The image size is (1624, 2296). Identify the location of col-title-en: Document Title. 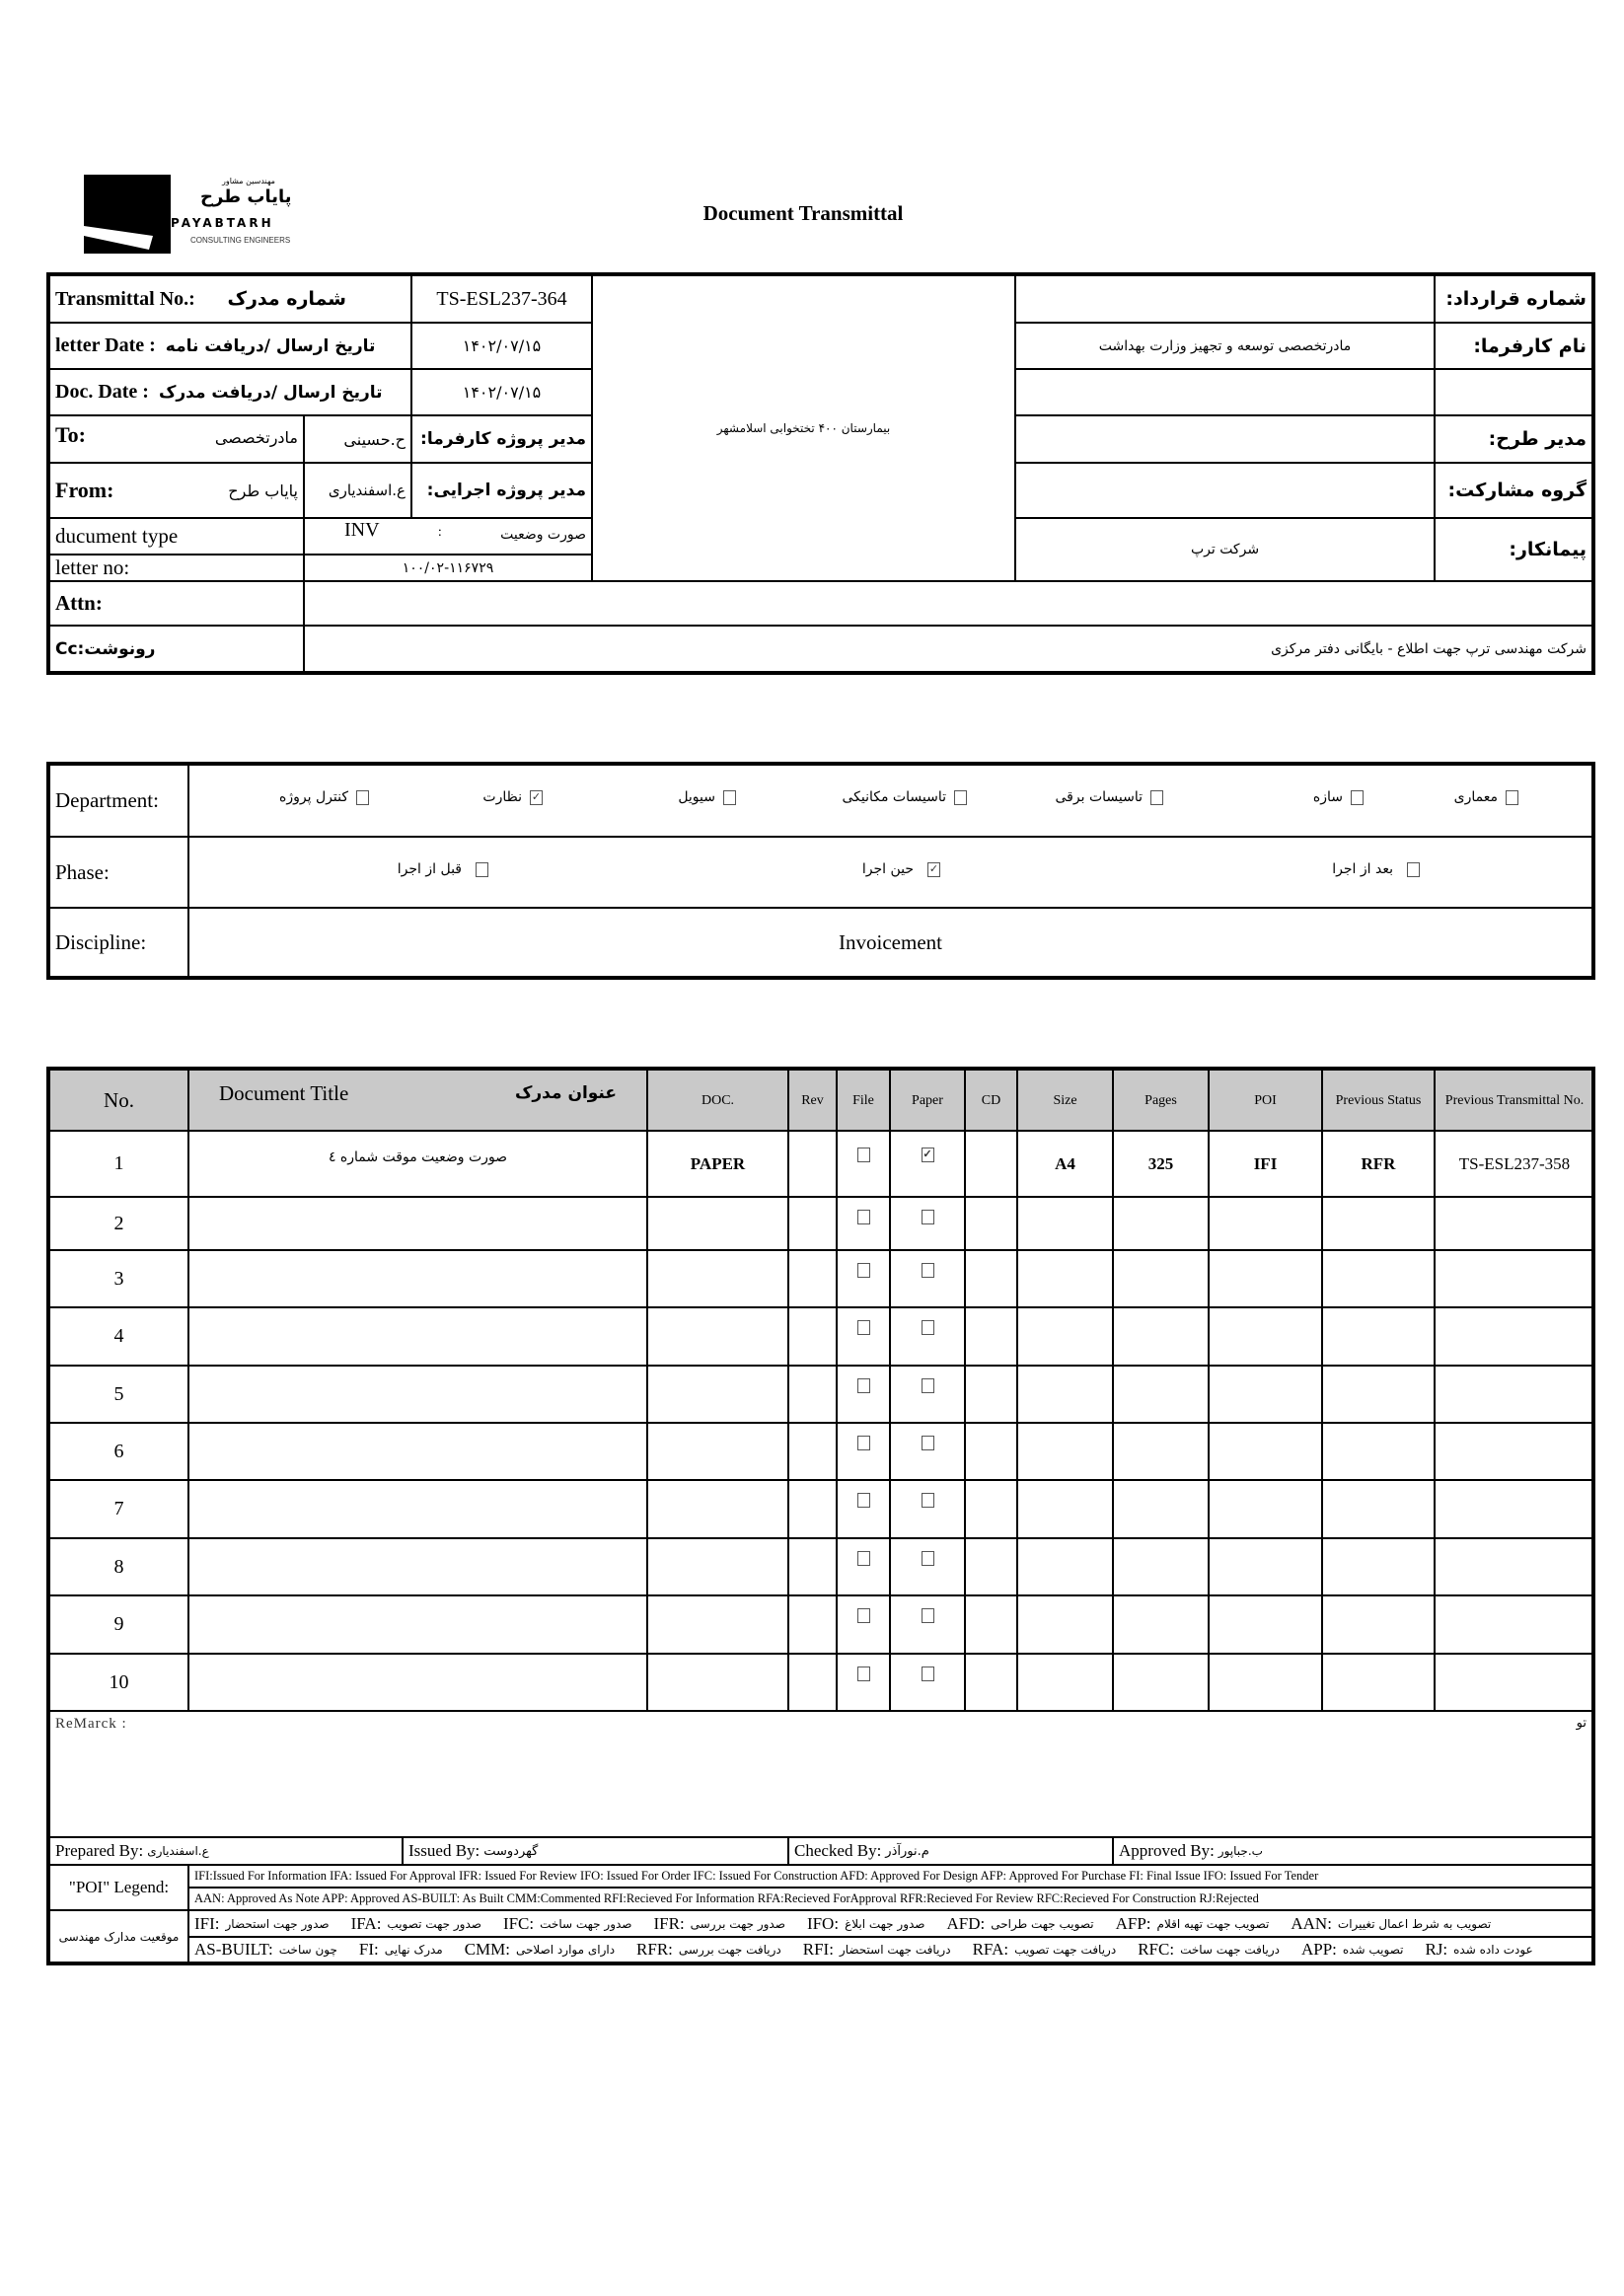
(284, 1092).